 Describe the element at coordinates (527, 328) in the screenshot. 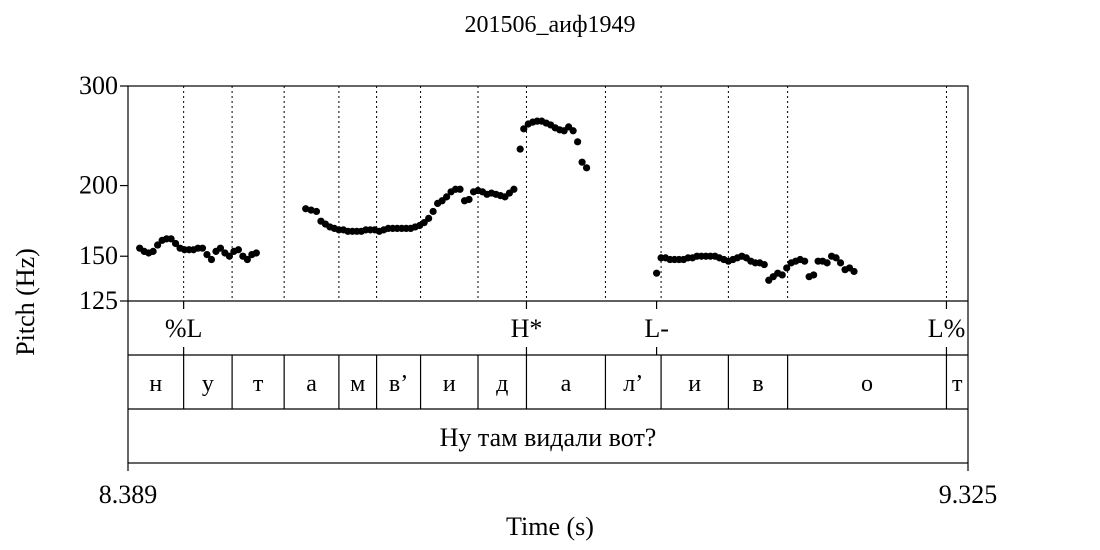

I see `tone-label: H*` at that location.